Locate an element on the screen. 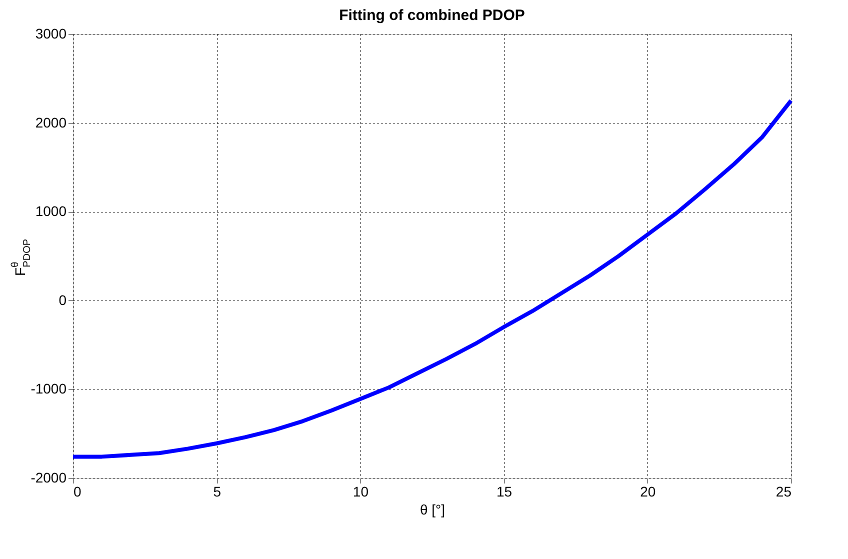 Image resolution: width=848 pixels, height=559 pixels. x-tick-label: 0 is located at coordinates (78, 492).